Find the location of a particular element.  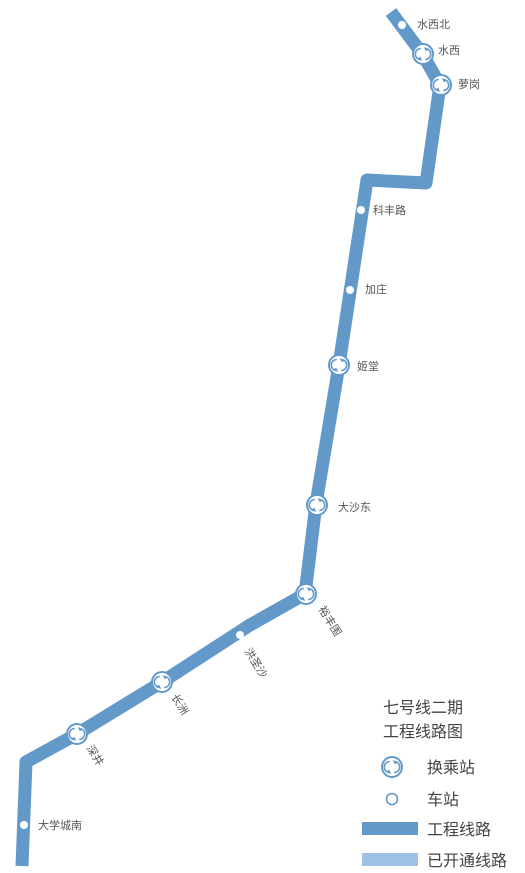

legend: 七号线二期 工程线路图 换乘站 车站 工程线路 已开通线路 is located at coordinates (434, 784).